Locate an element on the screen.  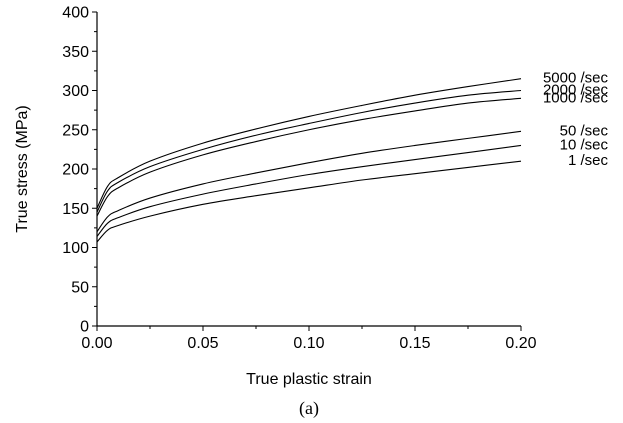
x-tick-label: 0.05 is located at coordinates (202, 343).